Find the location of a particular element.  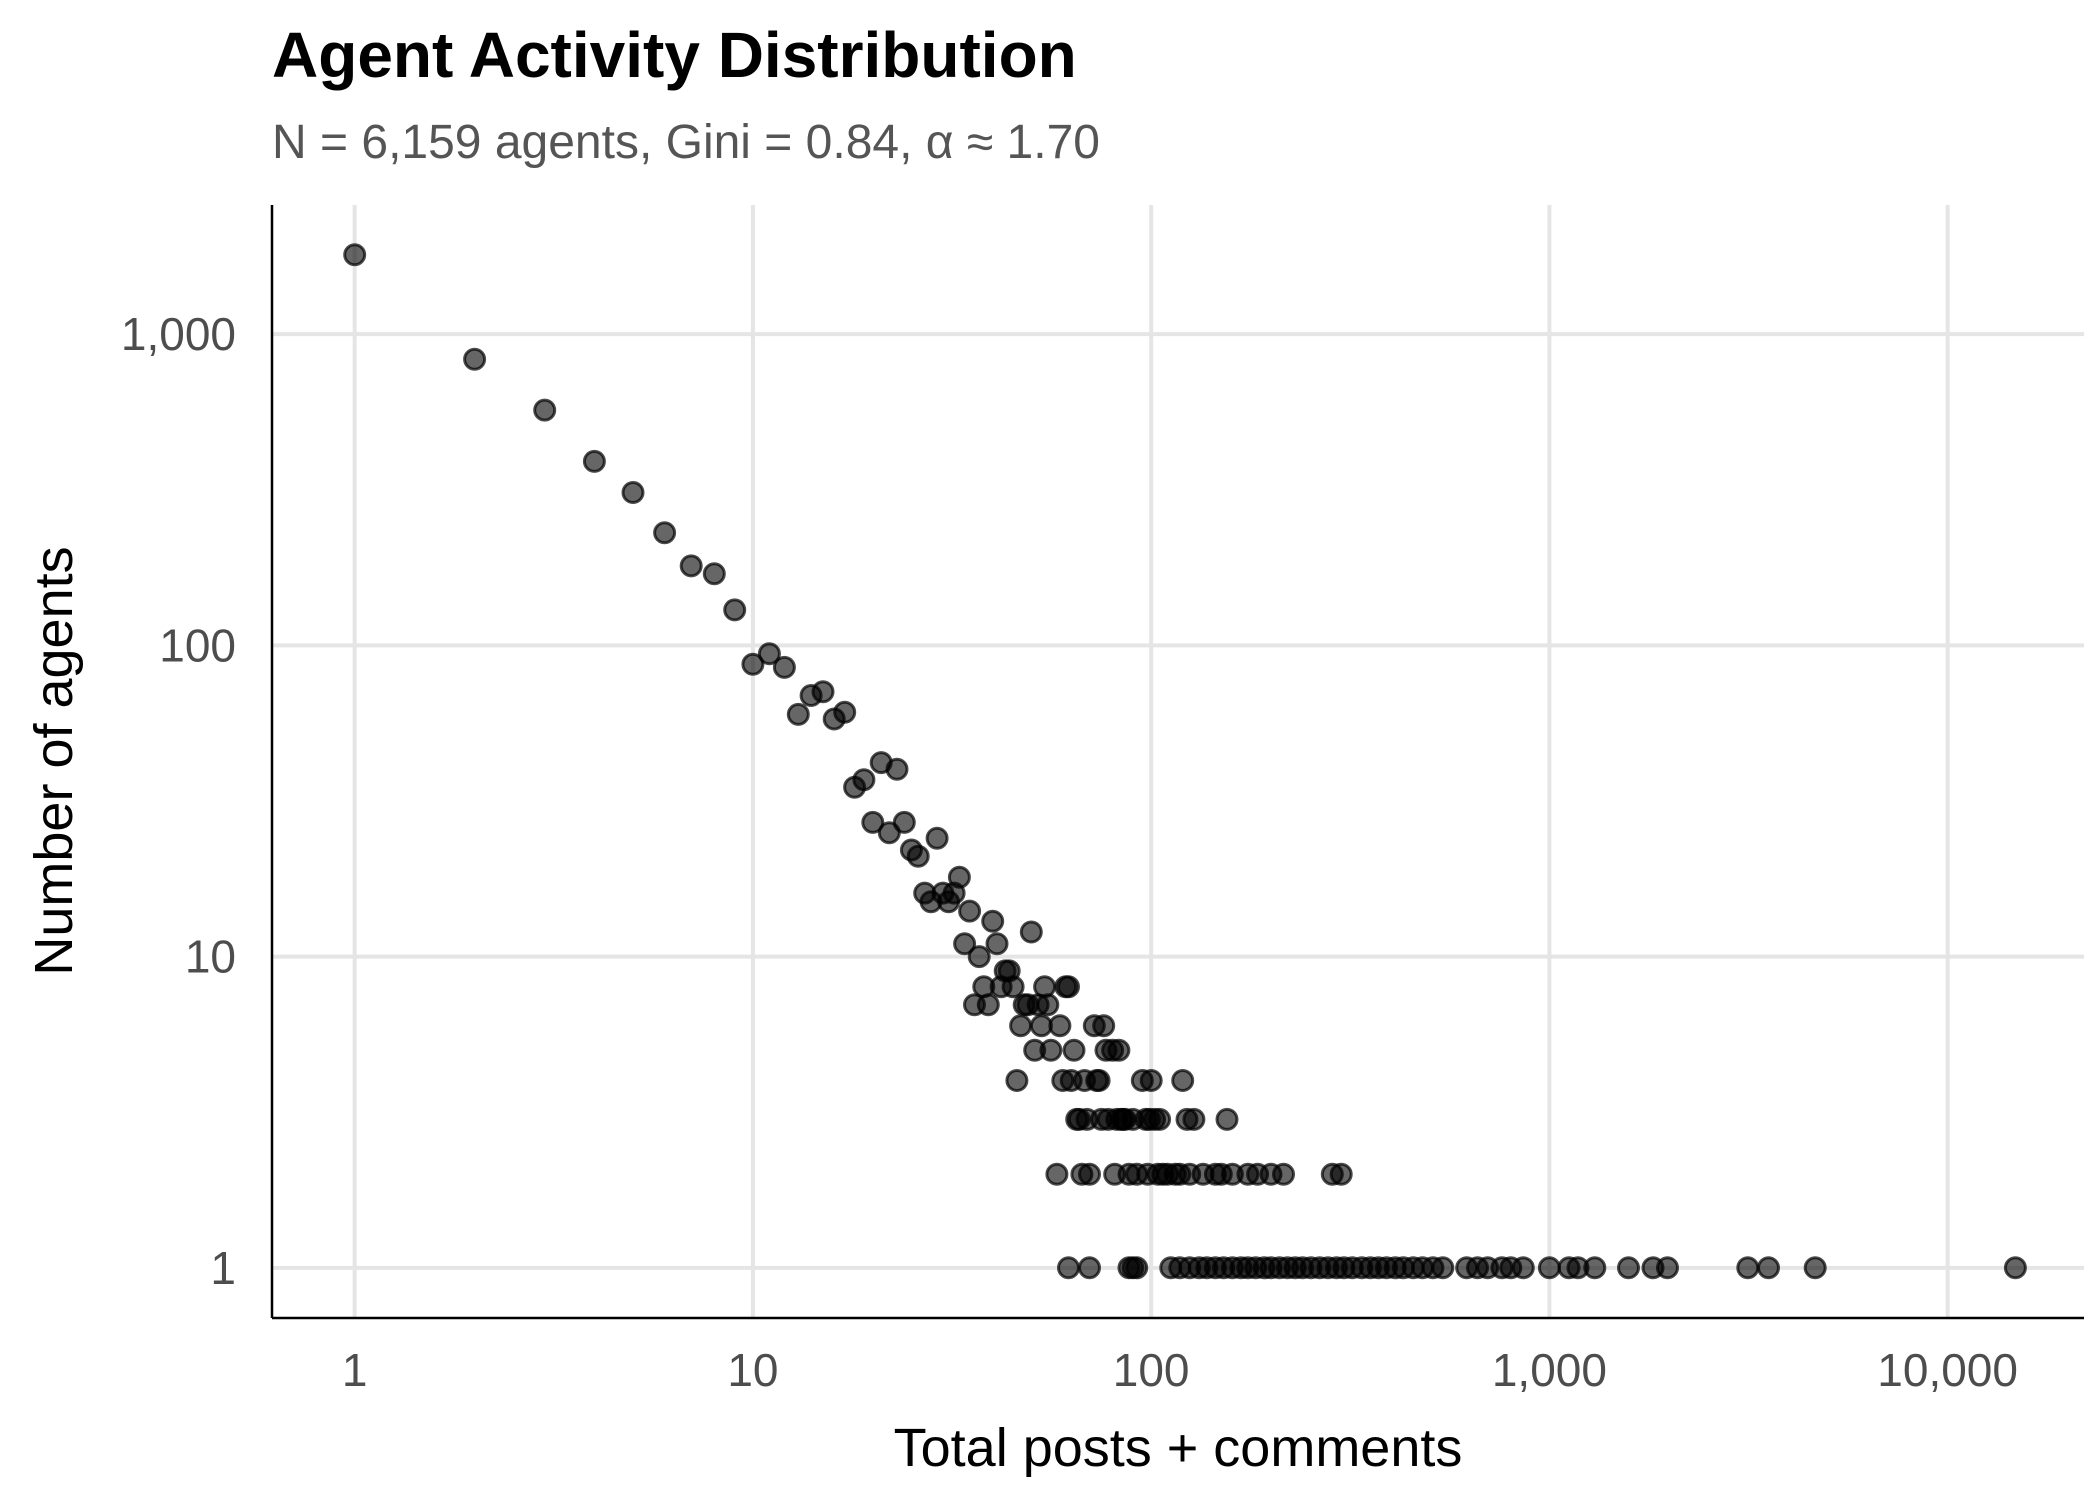

y-tick-label: 1 is located at coordinates (223, 1268).